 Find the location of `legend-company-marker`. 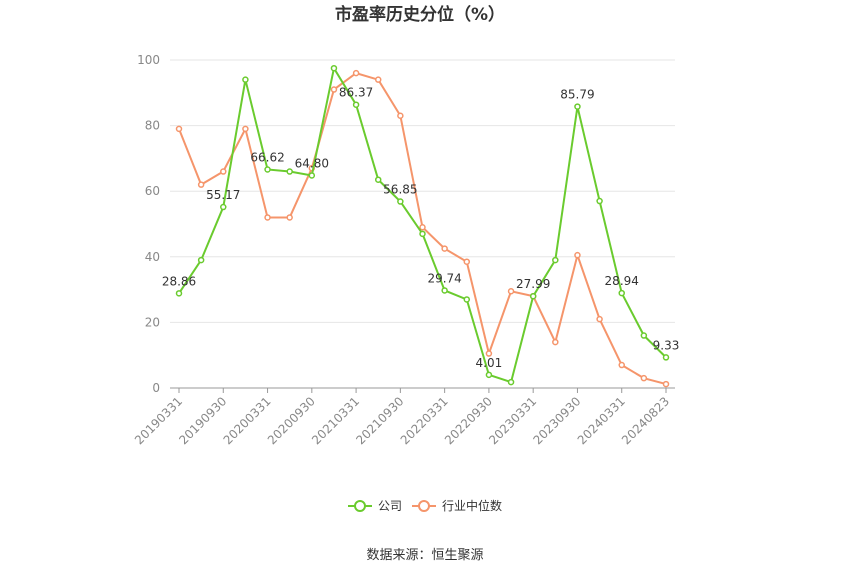

legend-company-marker is located at coordinates (360, 506).